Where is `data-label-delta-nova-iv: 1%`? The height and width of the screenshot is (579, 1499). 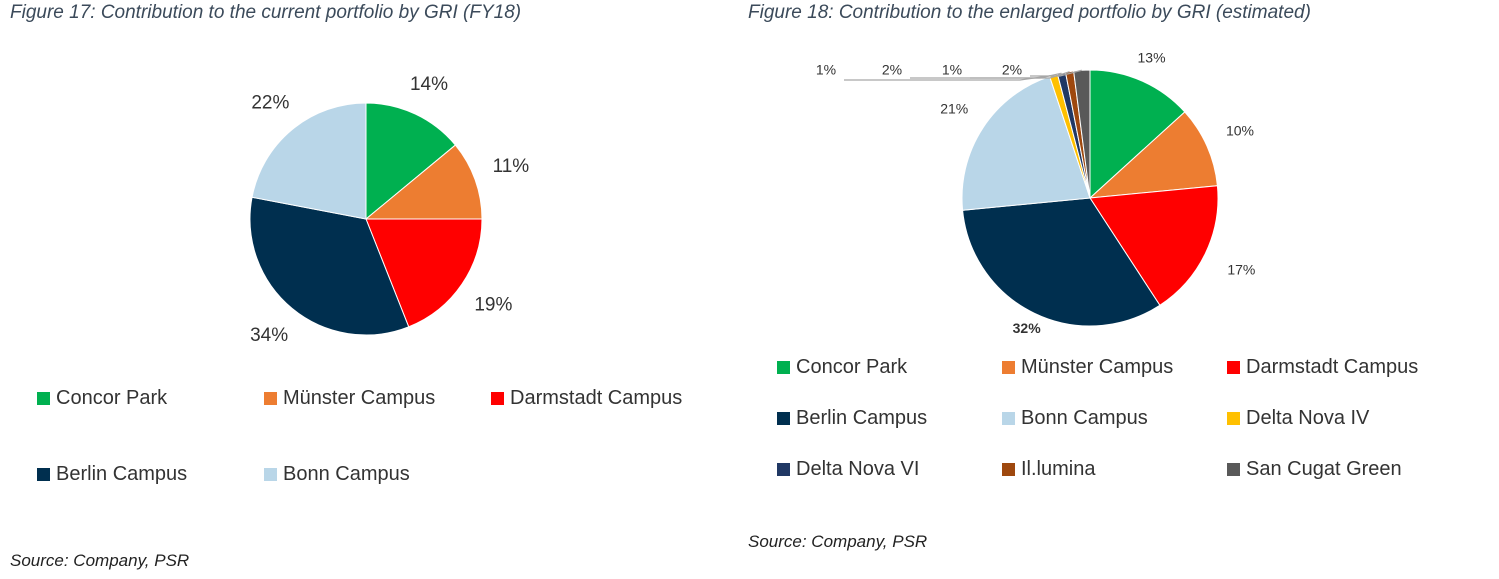
data-label-delta-nova-iv: 1% is located at coordinates (826, 70).